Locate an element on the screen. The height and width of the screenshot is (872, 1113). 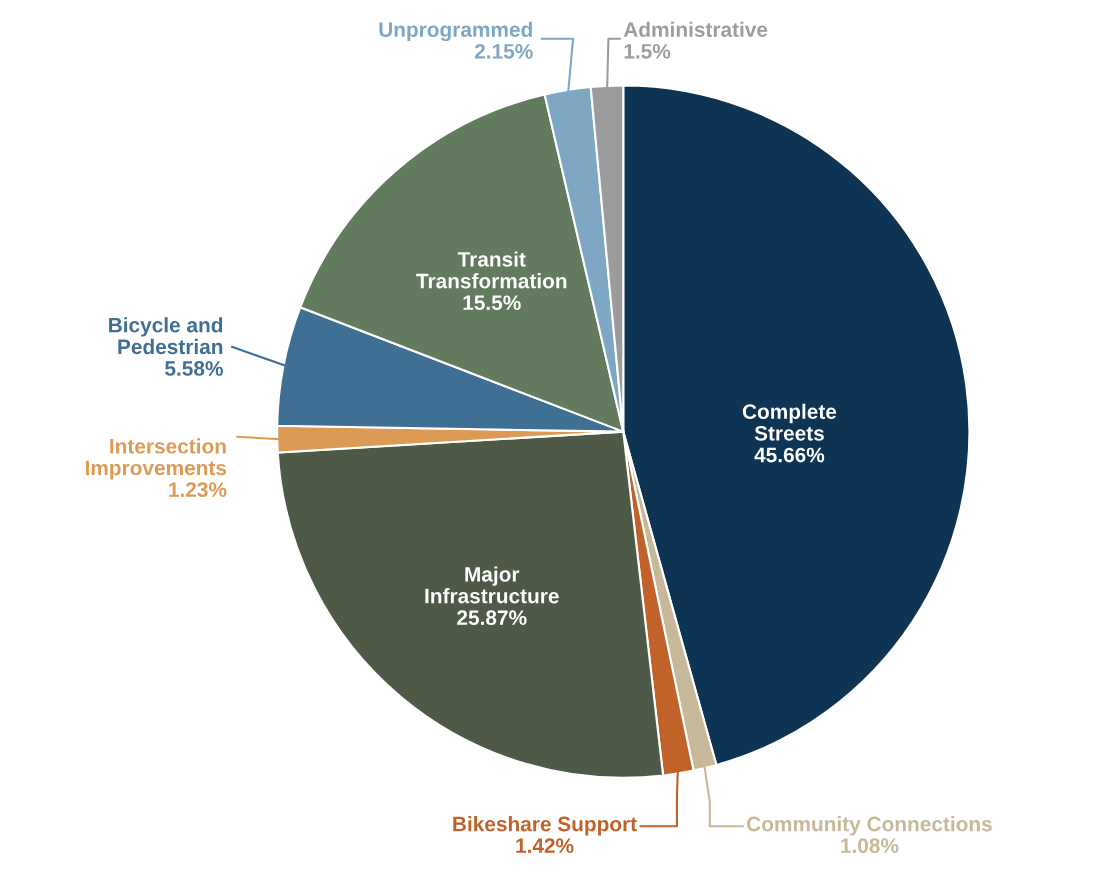
slice-label: Administrative is located at coordinates (695, 29).